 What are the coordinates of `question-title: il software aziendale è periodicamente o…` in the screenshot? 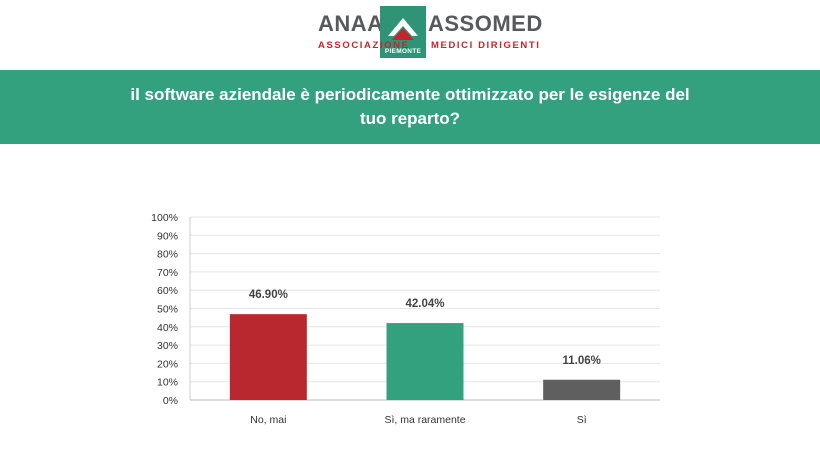 It's located at (410, 106).